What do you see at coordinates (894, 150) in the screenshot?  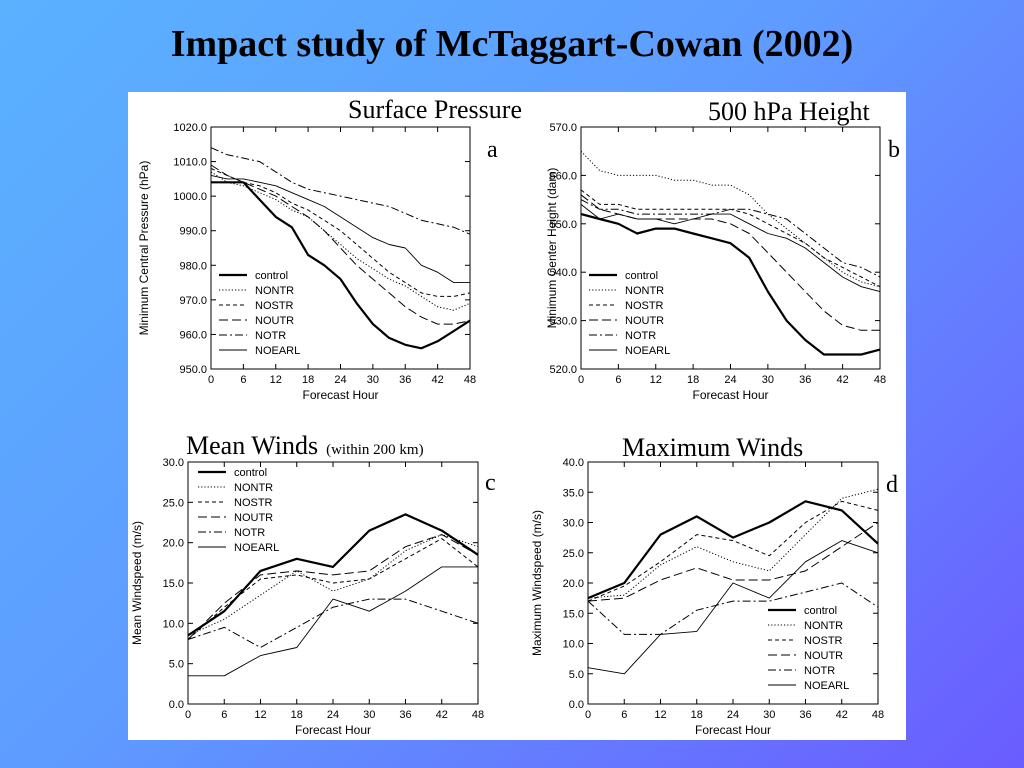 I see `panel-letter-b: b` at bounding box center [894, 150].